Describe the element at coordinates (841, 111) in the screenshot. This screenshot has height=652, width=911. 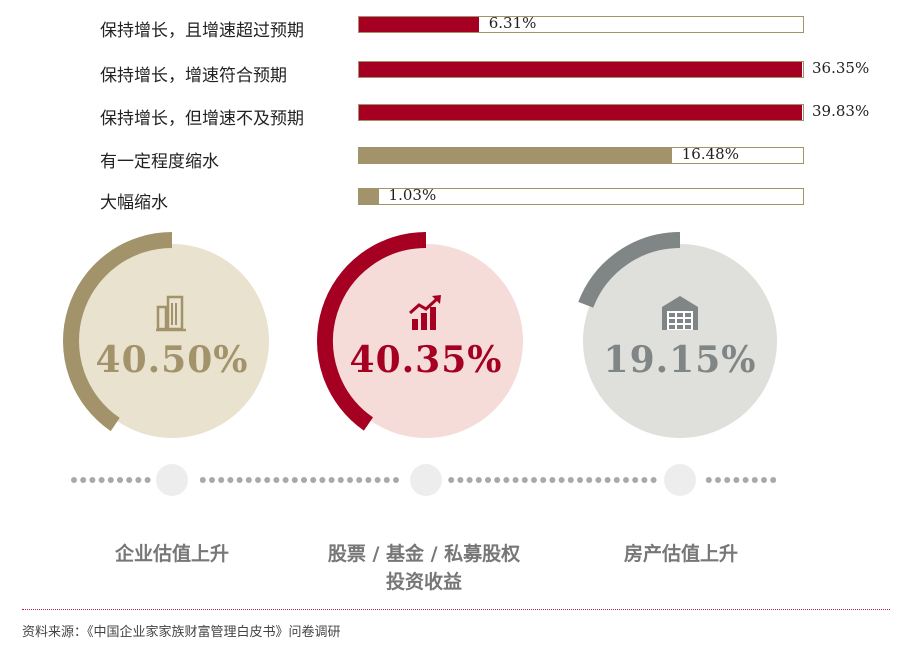
I see `bar-value-label: 39.83%` at that location.